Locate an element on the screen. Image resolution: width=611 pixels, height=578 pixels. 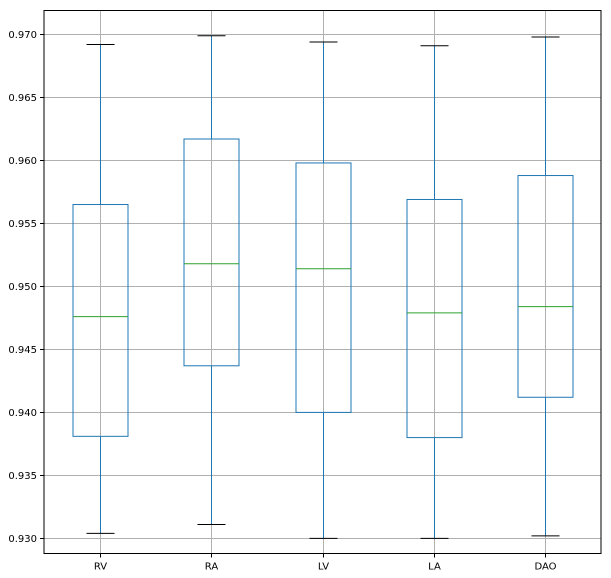
box-group-la is located at coordinates (434, 292).